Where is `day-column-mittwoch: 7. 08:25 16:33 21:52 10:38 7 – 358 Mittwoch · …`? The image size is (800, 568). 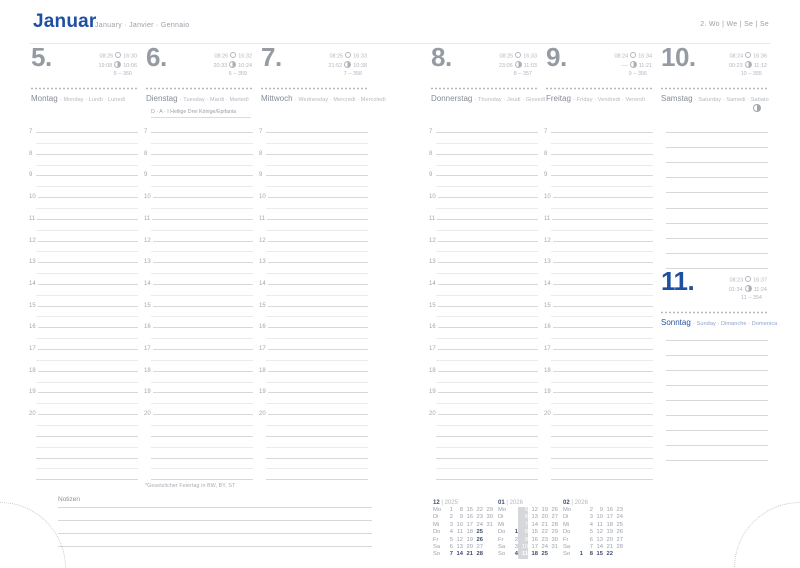 day-column-mittwoch: 7. 08:25 16:33 21:52 10:38 7 – 358 Mittwoch · … is located at coordinates (322, 263).